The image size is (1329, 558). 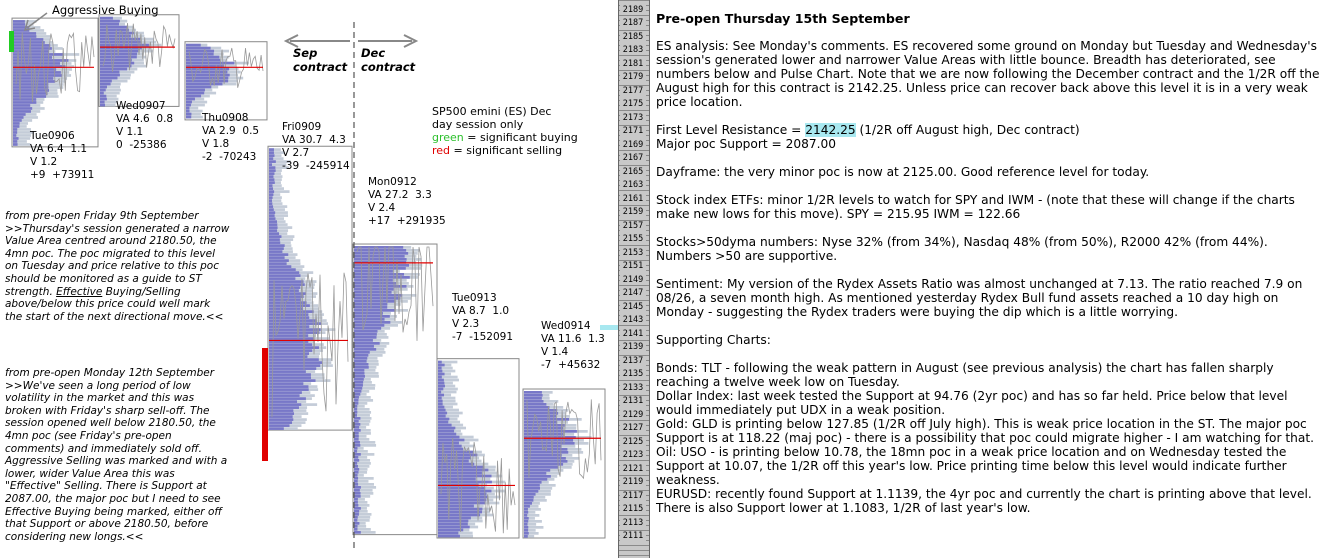 What do you see at coordinates (505, 137) in the screenshot?
I see `legend-buying: green = significant buying` at bounding box center [505, 137].